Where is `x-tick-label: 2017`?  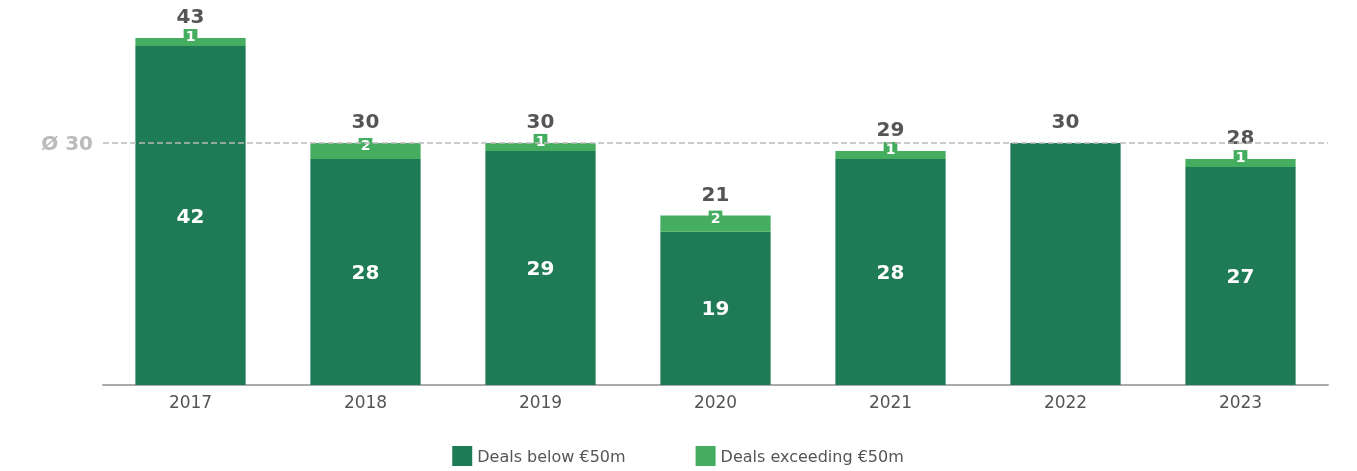 x-tick-label: 2017 is located at coordinates (190, 401).